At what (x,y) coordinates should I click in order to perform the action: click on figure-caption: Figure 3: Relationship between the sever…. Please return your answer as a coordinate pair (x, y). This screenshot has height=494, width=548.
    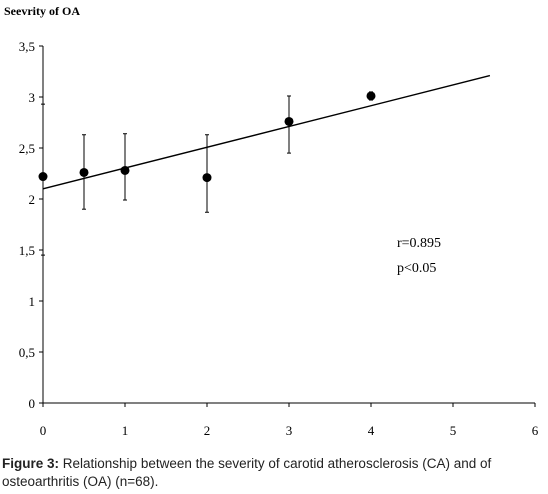
    Looking at the image, I should click on (274, 473).